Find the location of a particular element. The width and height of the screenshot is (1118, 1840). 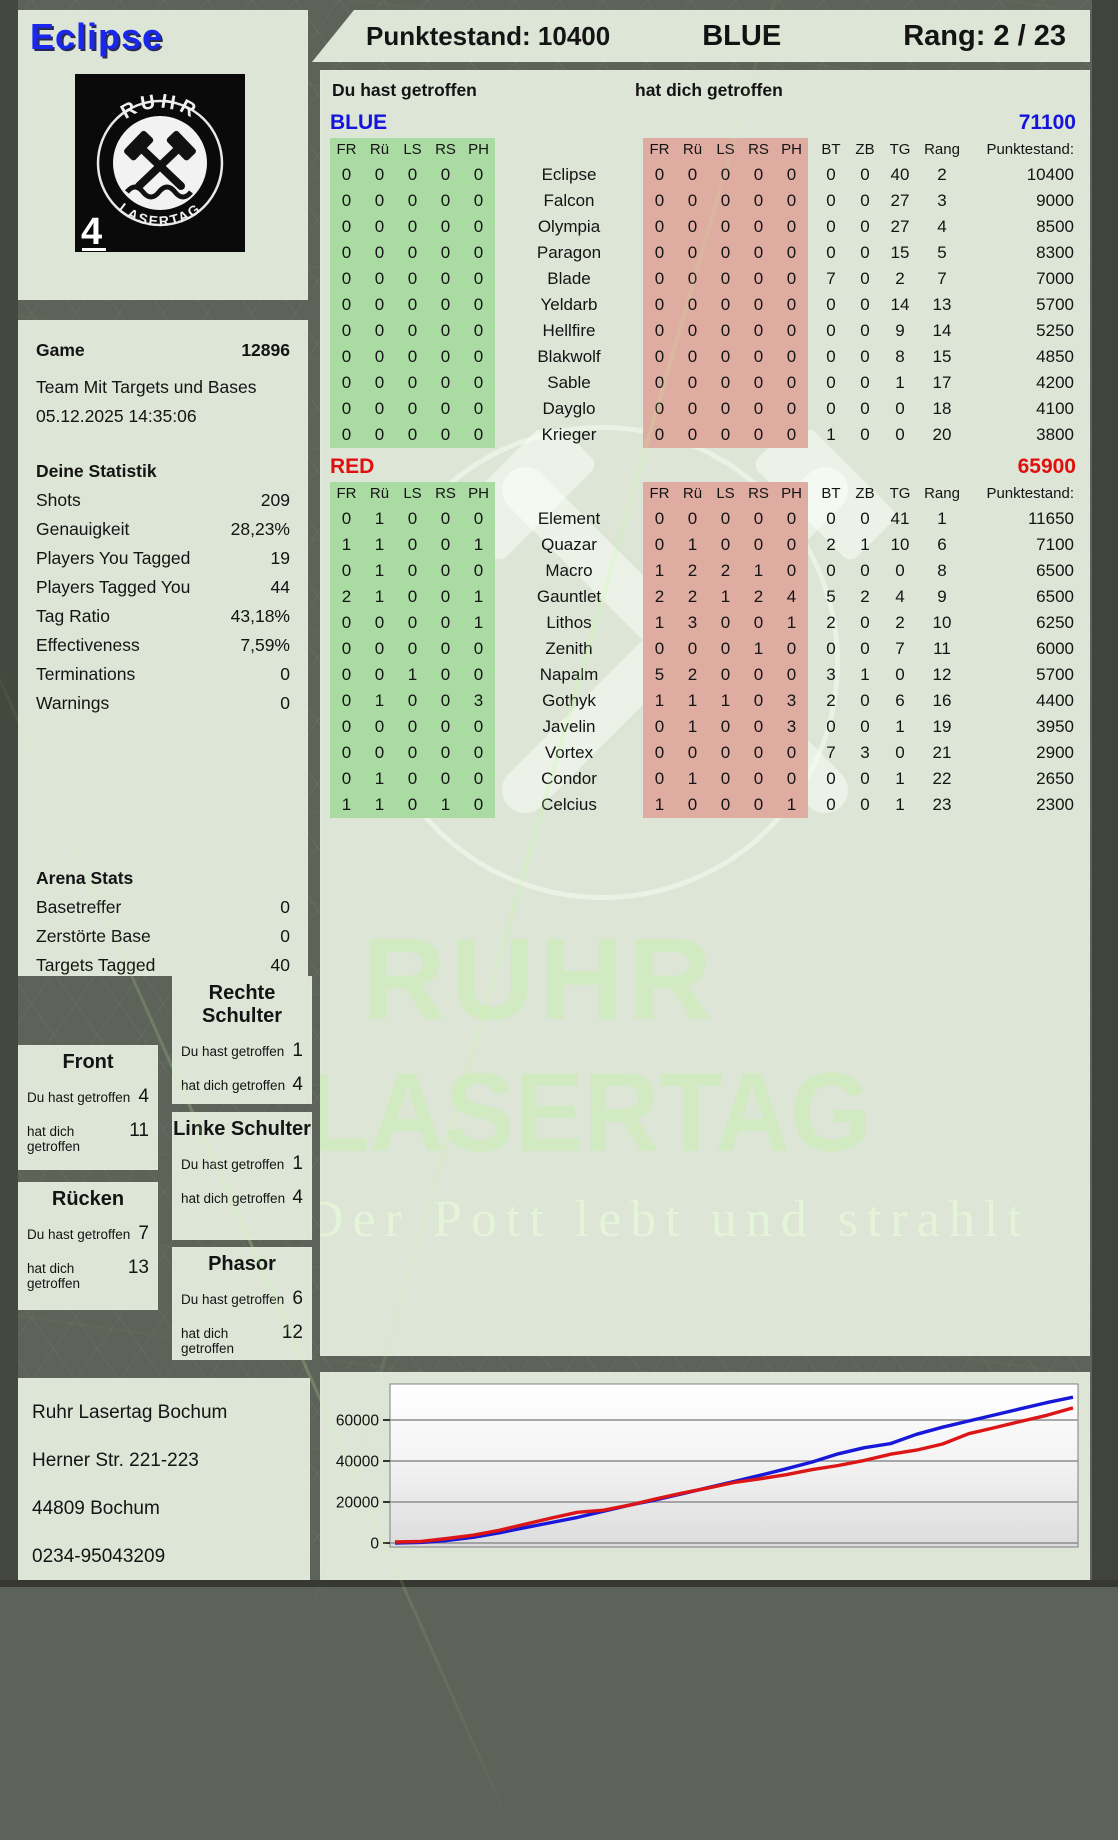

you-hit-value: 1 is located at coordinates (297, 1050).